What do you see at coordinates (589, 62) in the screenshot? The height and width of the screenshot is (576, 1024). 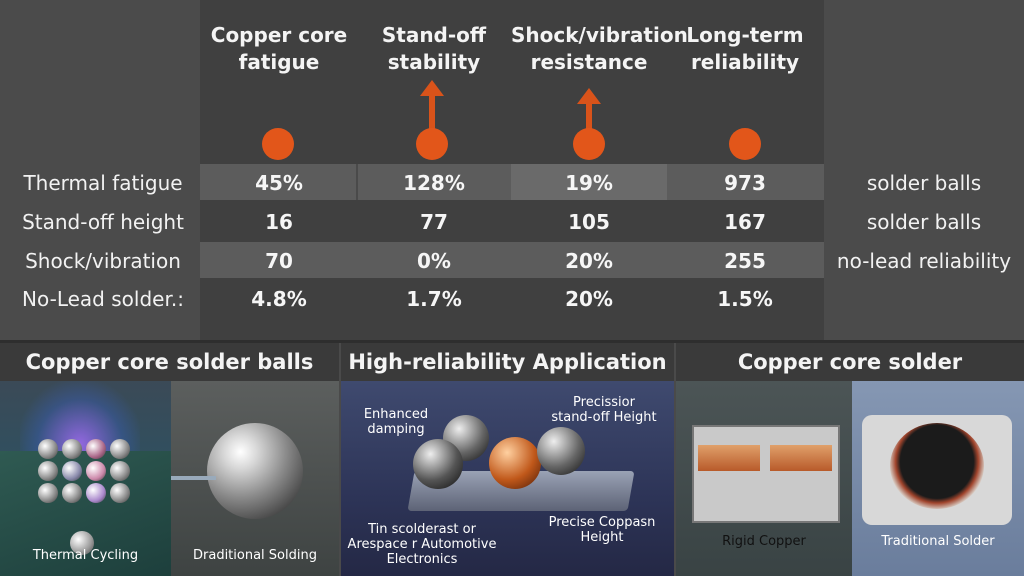 I see `column-header-line2: resistance` at bounding box center [589, 62].